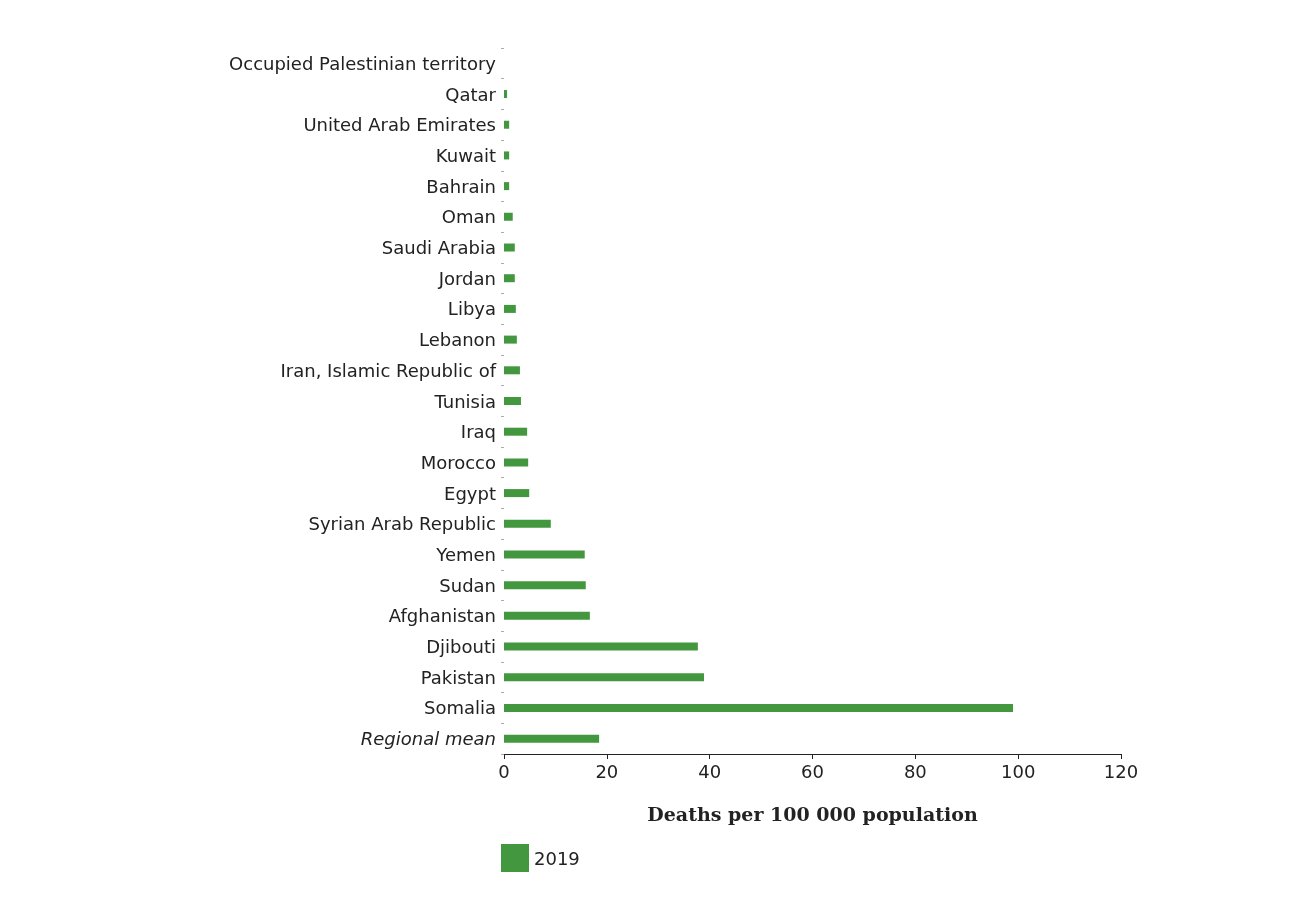 This screenshot has width=1304, height=899. I want to click on y-tick-label: Pakistan, so click(458, 677).